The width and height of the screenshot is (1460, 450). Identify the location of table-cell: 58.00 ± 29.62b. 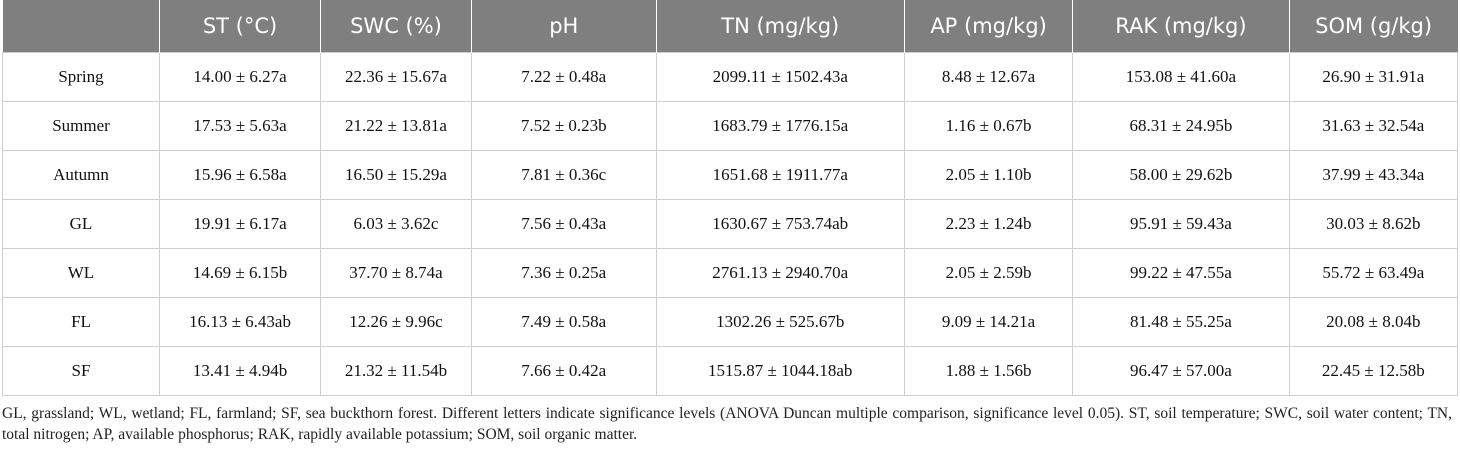
(1181, 175).